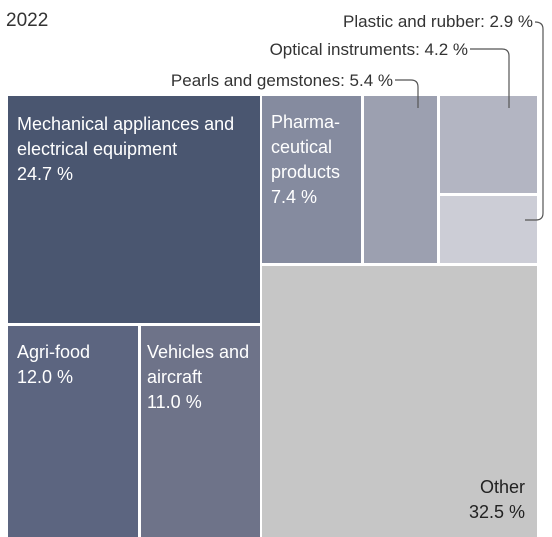 The width and height of the screenshot is (552, 537). What do you see at coordinates (369, 49) in the screenshot?
I see `callout-label-optical-instruments: Optical instruments: 4.2 %` at bounding box center [369, 49].